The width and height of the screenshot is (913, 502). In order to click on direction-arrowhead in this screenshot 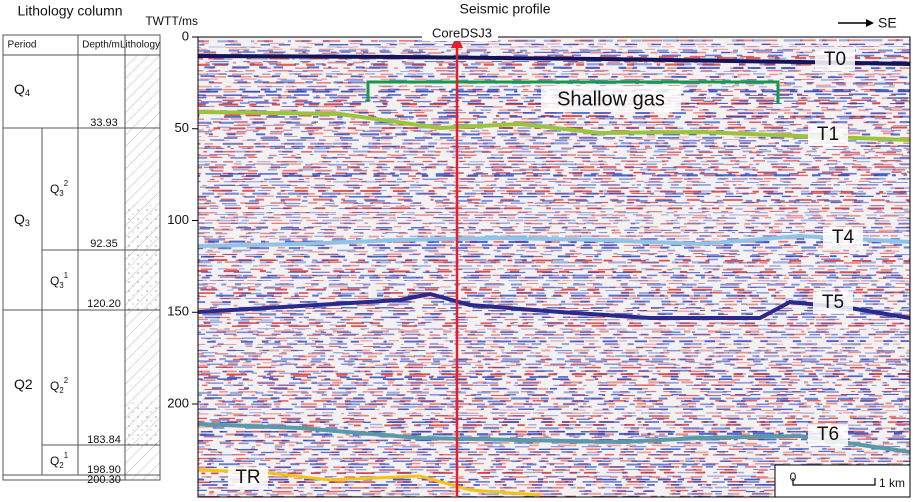, I will do `click(870, 23)`.